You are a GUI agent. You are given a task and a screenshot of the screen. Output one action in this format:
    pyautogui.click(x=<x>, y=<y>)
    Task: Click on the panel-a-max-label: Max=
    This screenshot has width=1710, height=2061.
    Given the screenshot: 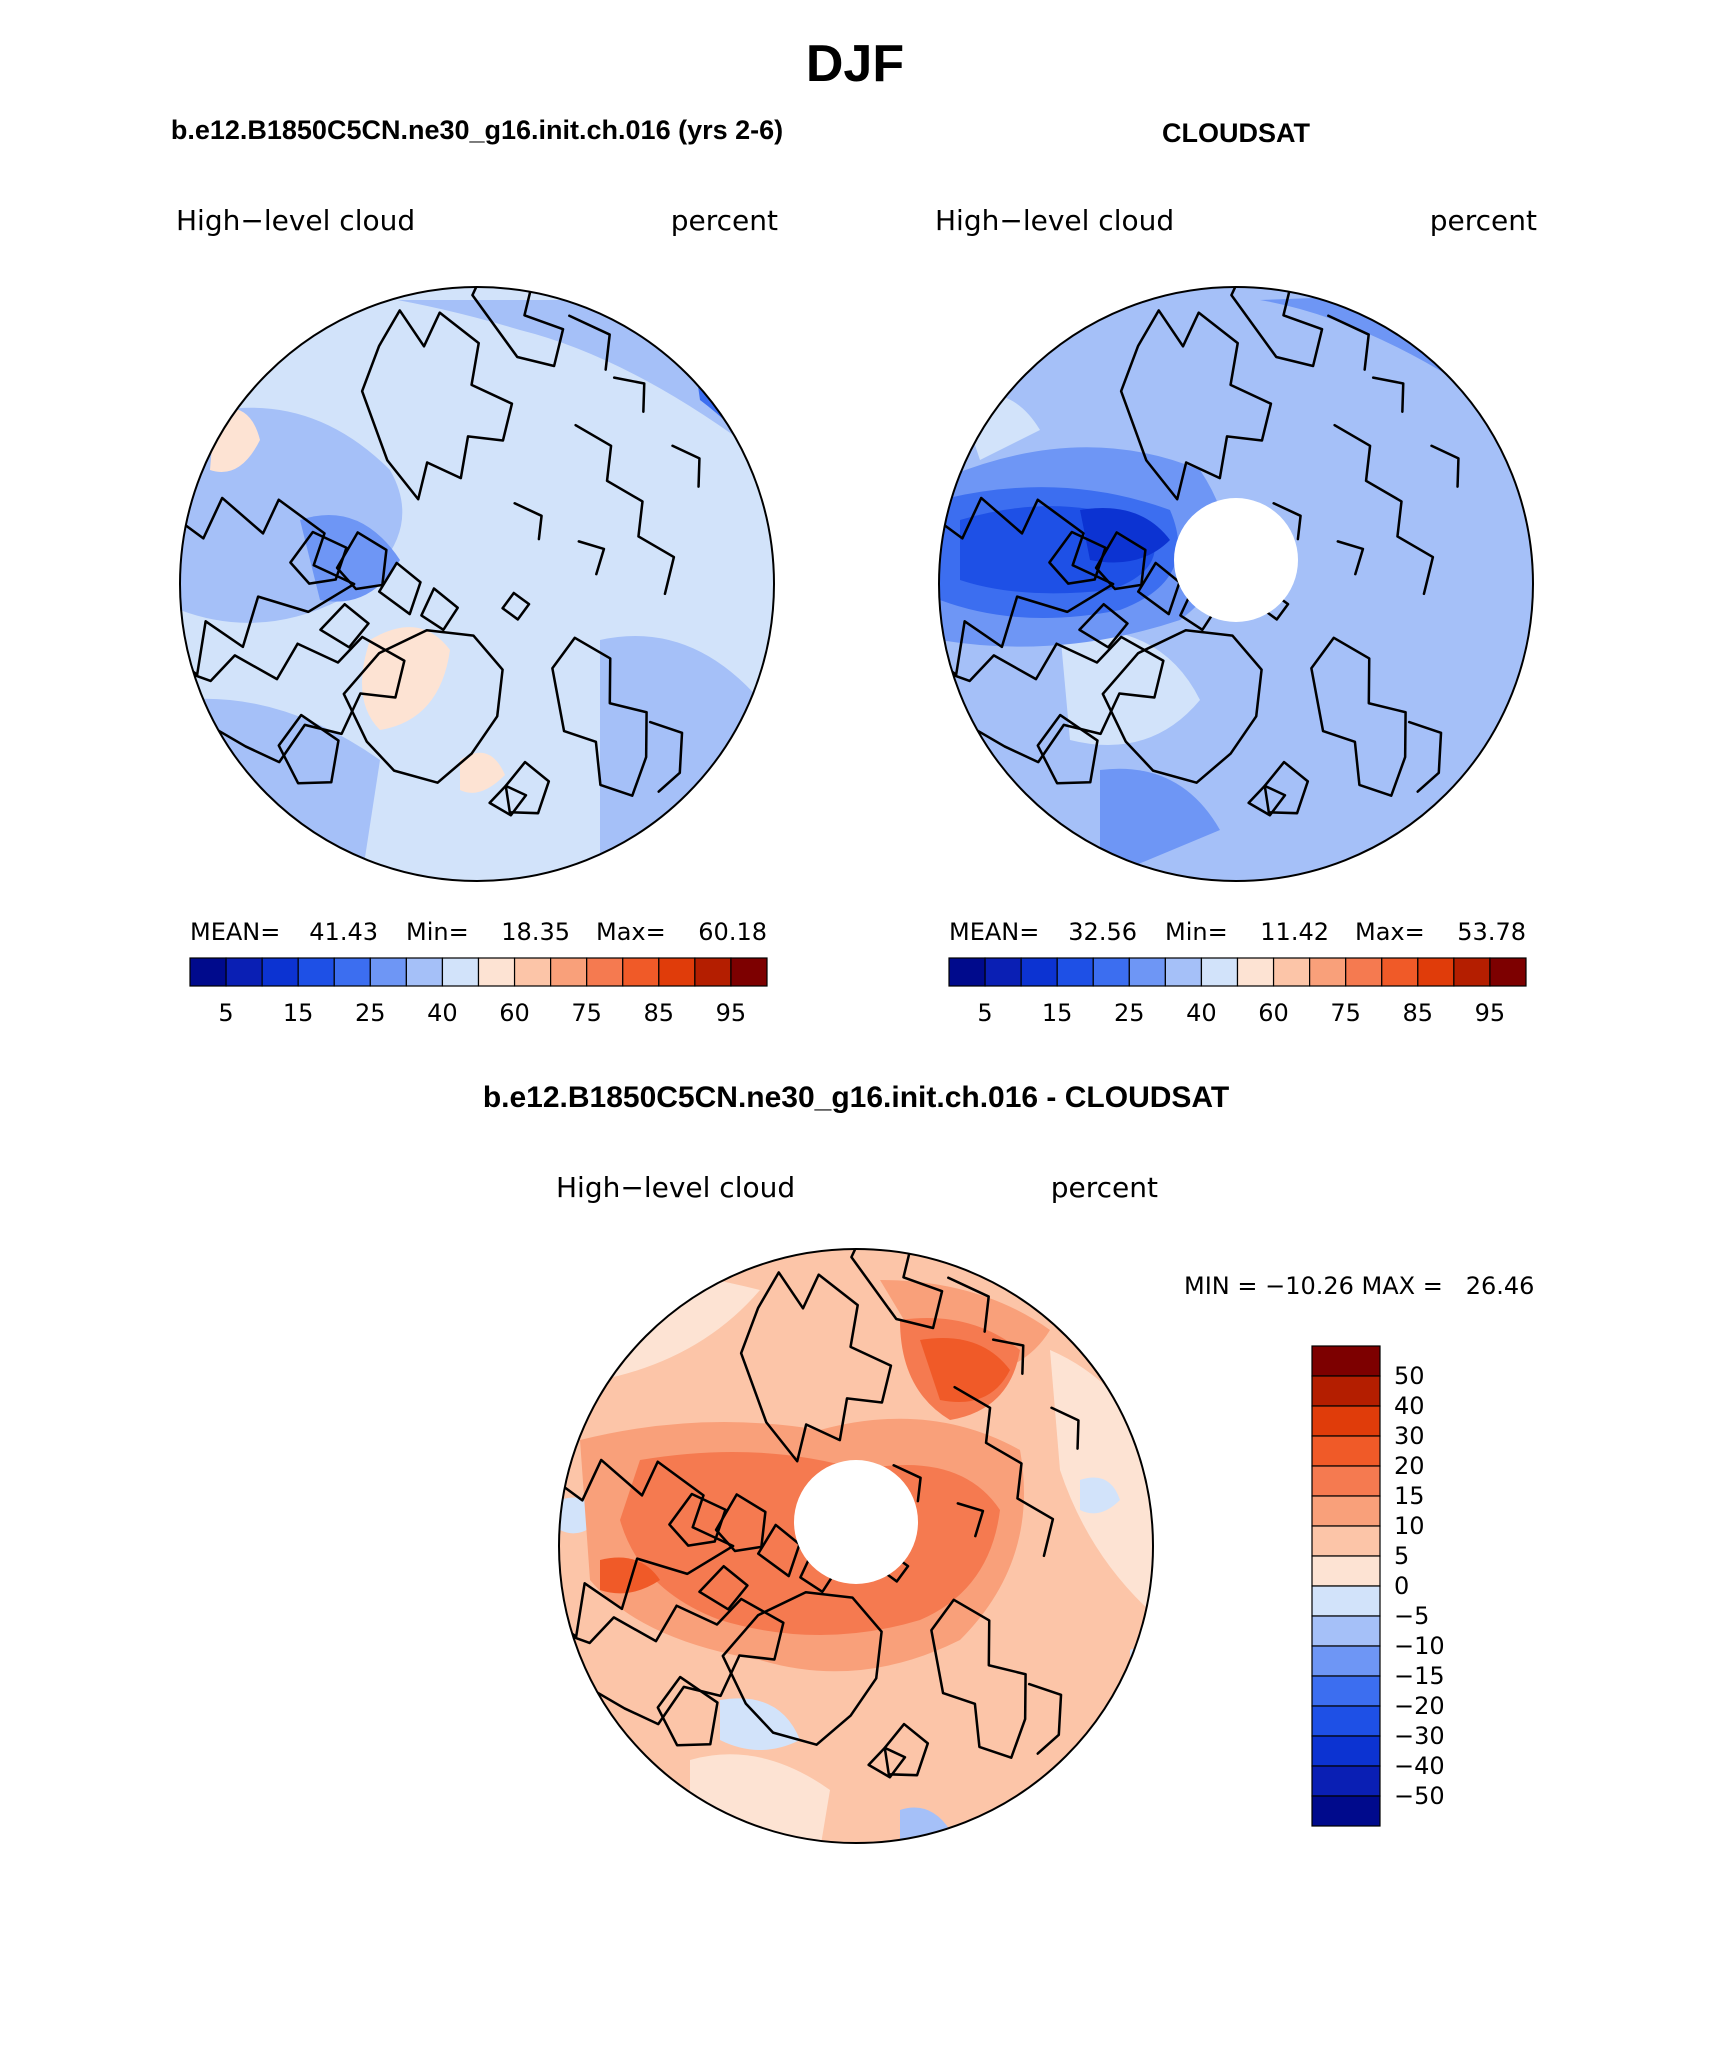 What is the action you would take?
    pyautogui.click(x=631, y=932)
    